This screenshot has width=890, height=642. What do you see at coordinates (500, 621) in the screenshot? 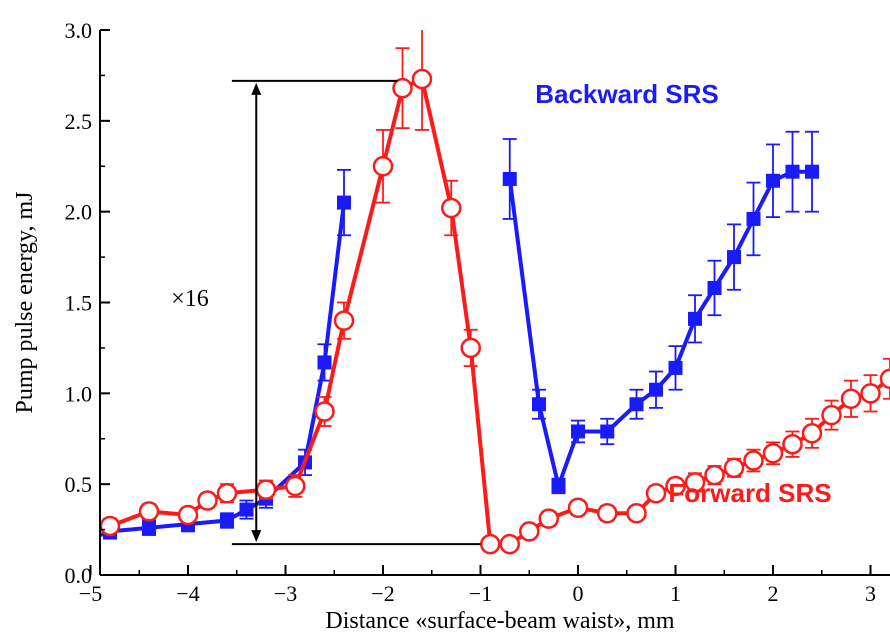
I see `x-axis-title: Distance «surface-beam waist», mm` at bounding box center [500, 621].